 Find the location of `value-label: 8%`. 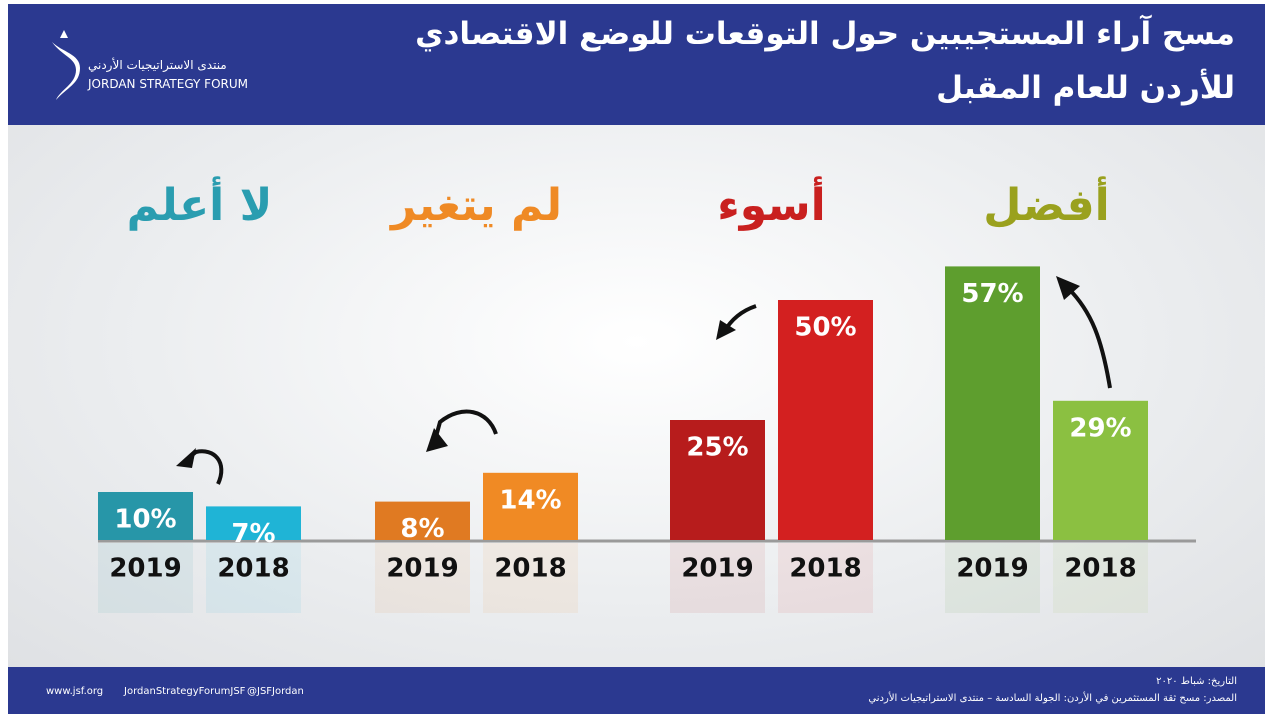

value-label: 8% is located at coordinates (422, 529).